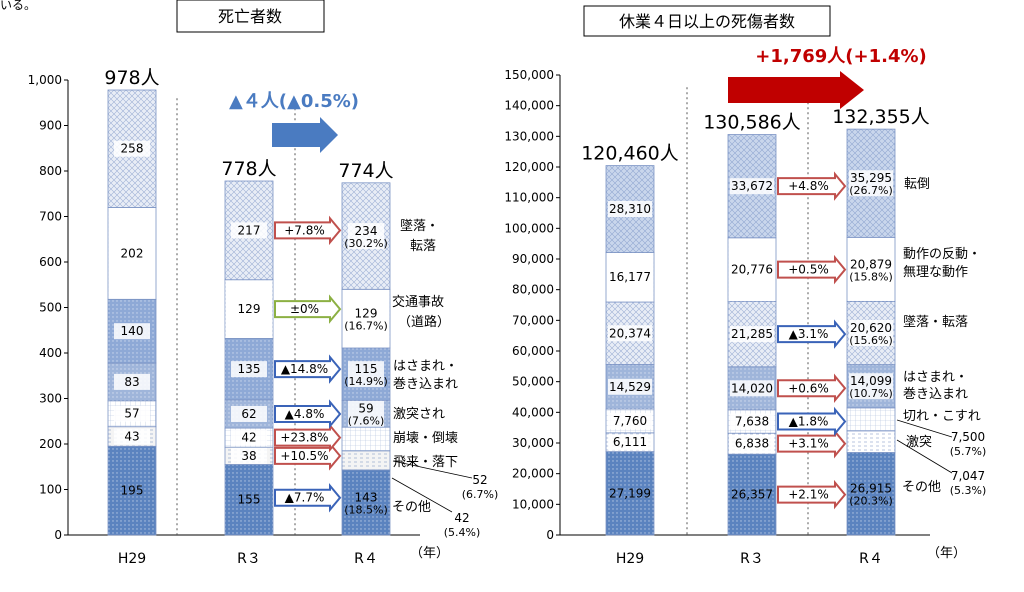 The image size is (1024, 592). I want to click on category-side-label: 墜落・転落, so click(935, 322).